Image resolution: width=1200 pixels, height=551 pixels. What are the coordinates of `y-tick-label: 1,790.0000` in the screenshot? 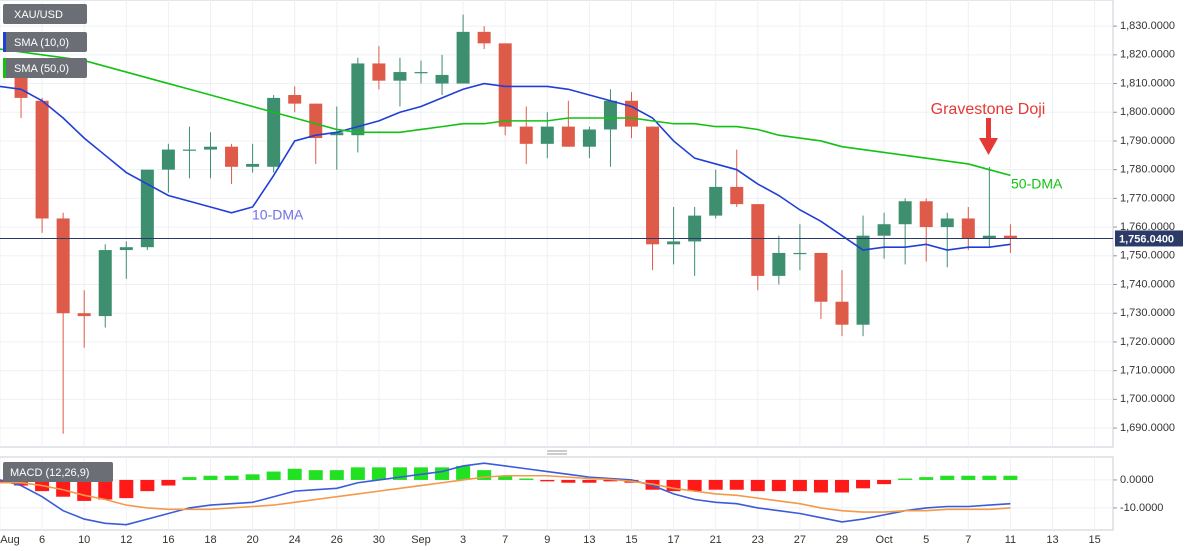 It's located at (1147, 141).